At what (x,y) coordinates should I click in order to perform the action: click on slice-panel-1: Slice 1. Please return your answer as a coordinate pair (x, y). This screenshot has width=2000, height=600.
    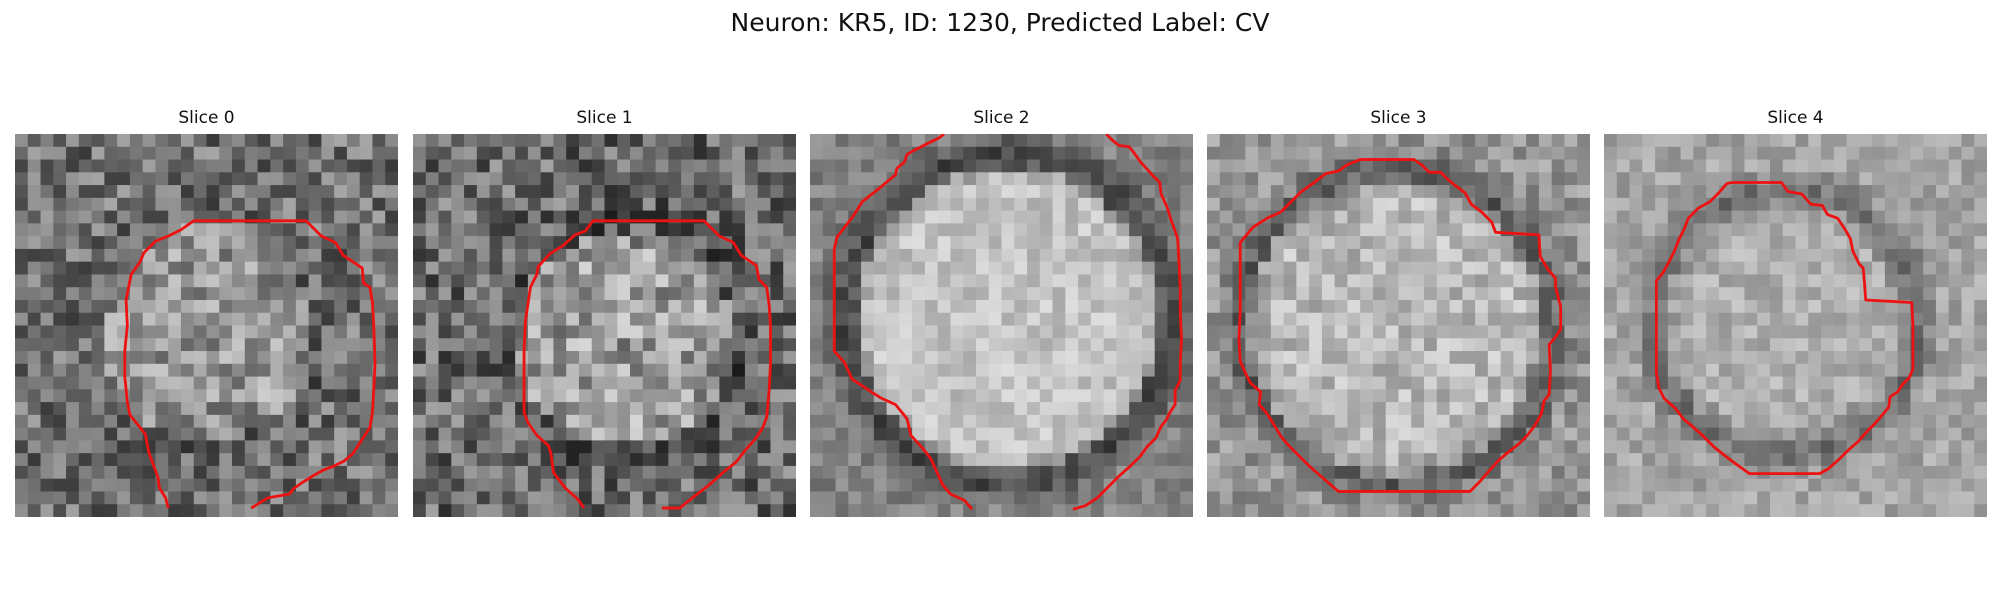
    Looking at the image, I should click on (604, 312).